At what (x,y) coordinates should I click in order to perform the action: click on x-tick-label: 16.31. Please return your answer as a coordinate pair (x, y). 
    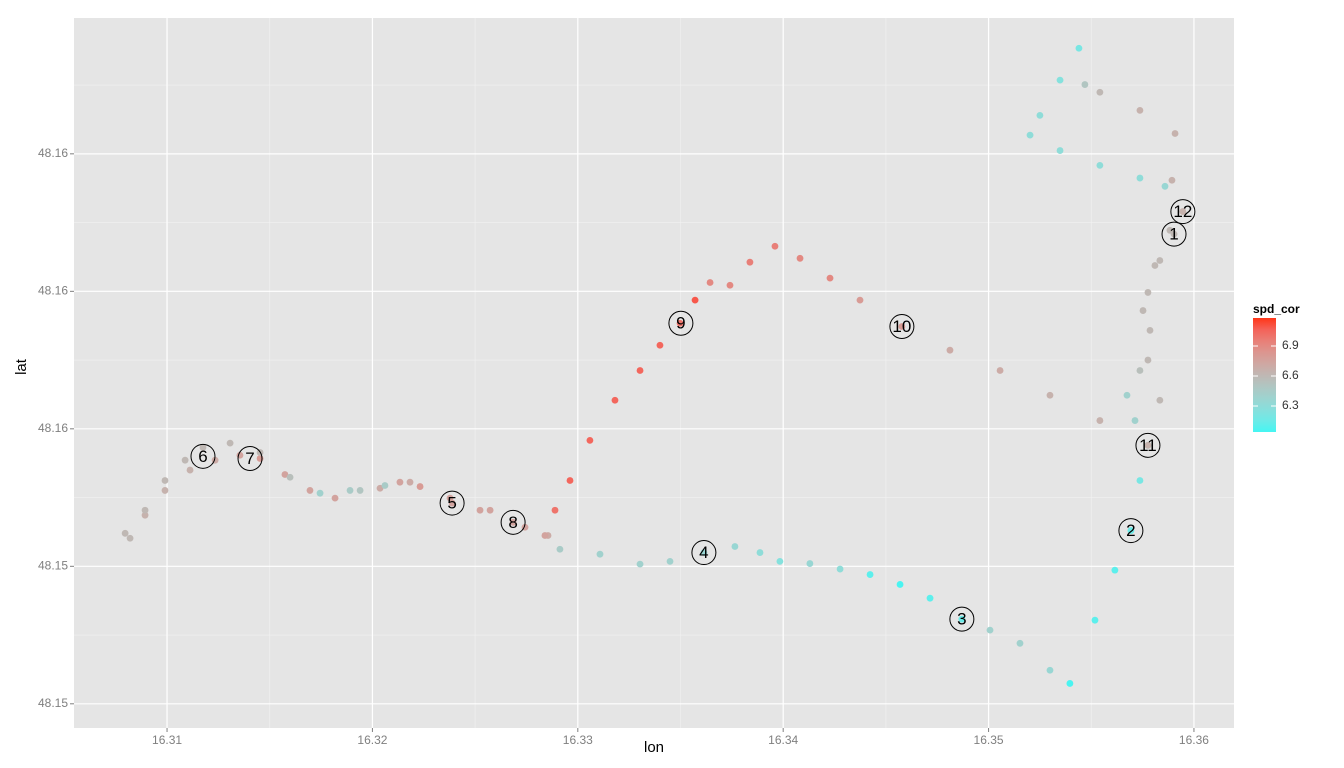
    Looking at the image, I should click on (167, 740).